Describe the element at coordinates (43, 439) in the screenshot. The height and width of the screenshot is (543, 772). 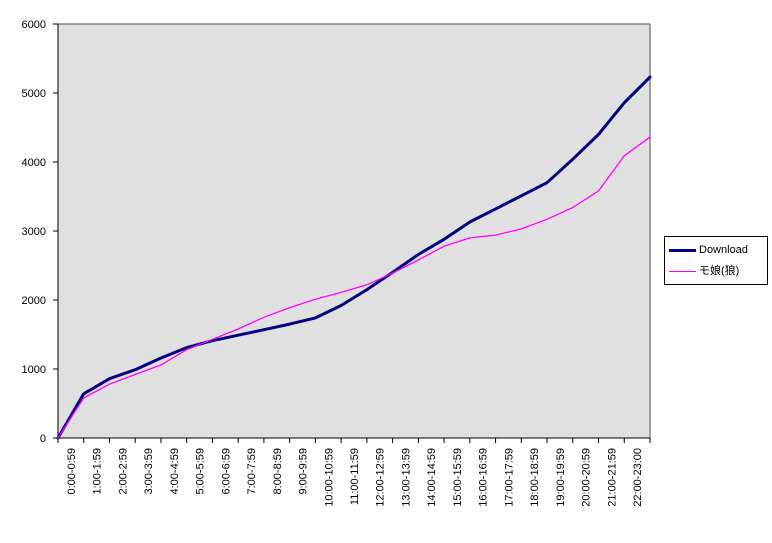
I see `y-axis-label: 0` at that location.